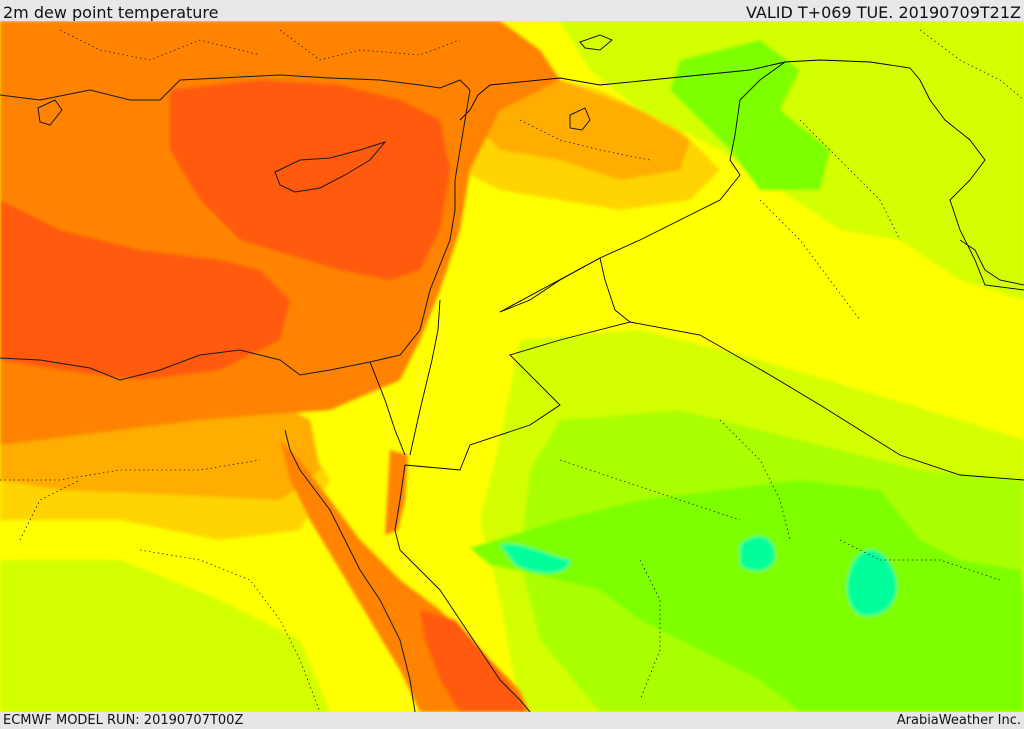  Describe the element at coordinates (111, 12) in the screenshot. I see `map-title: 2m dew point temperature` at that location.